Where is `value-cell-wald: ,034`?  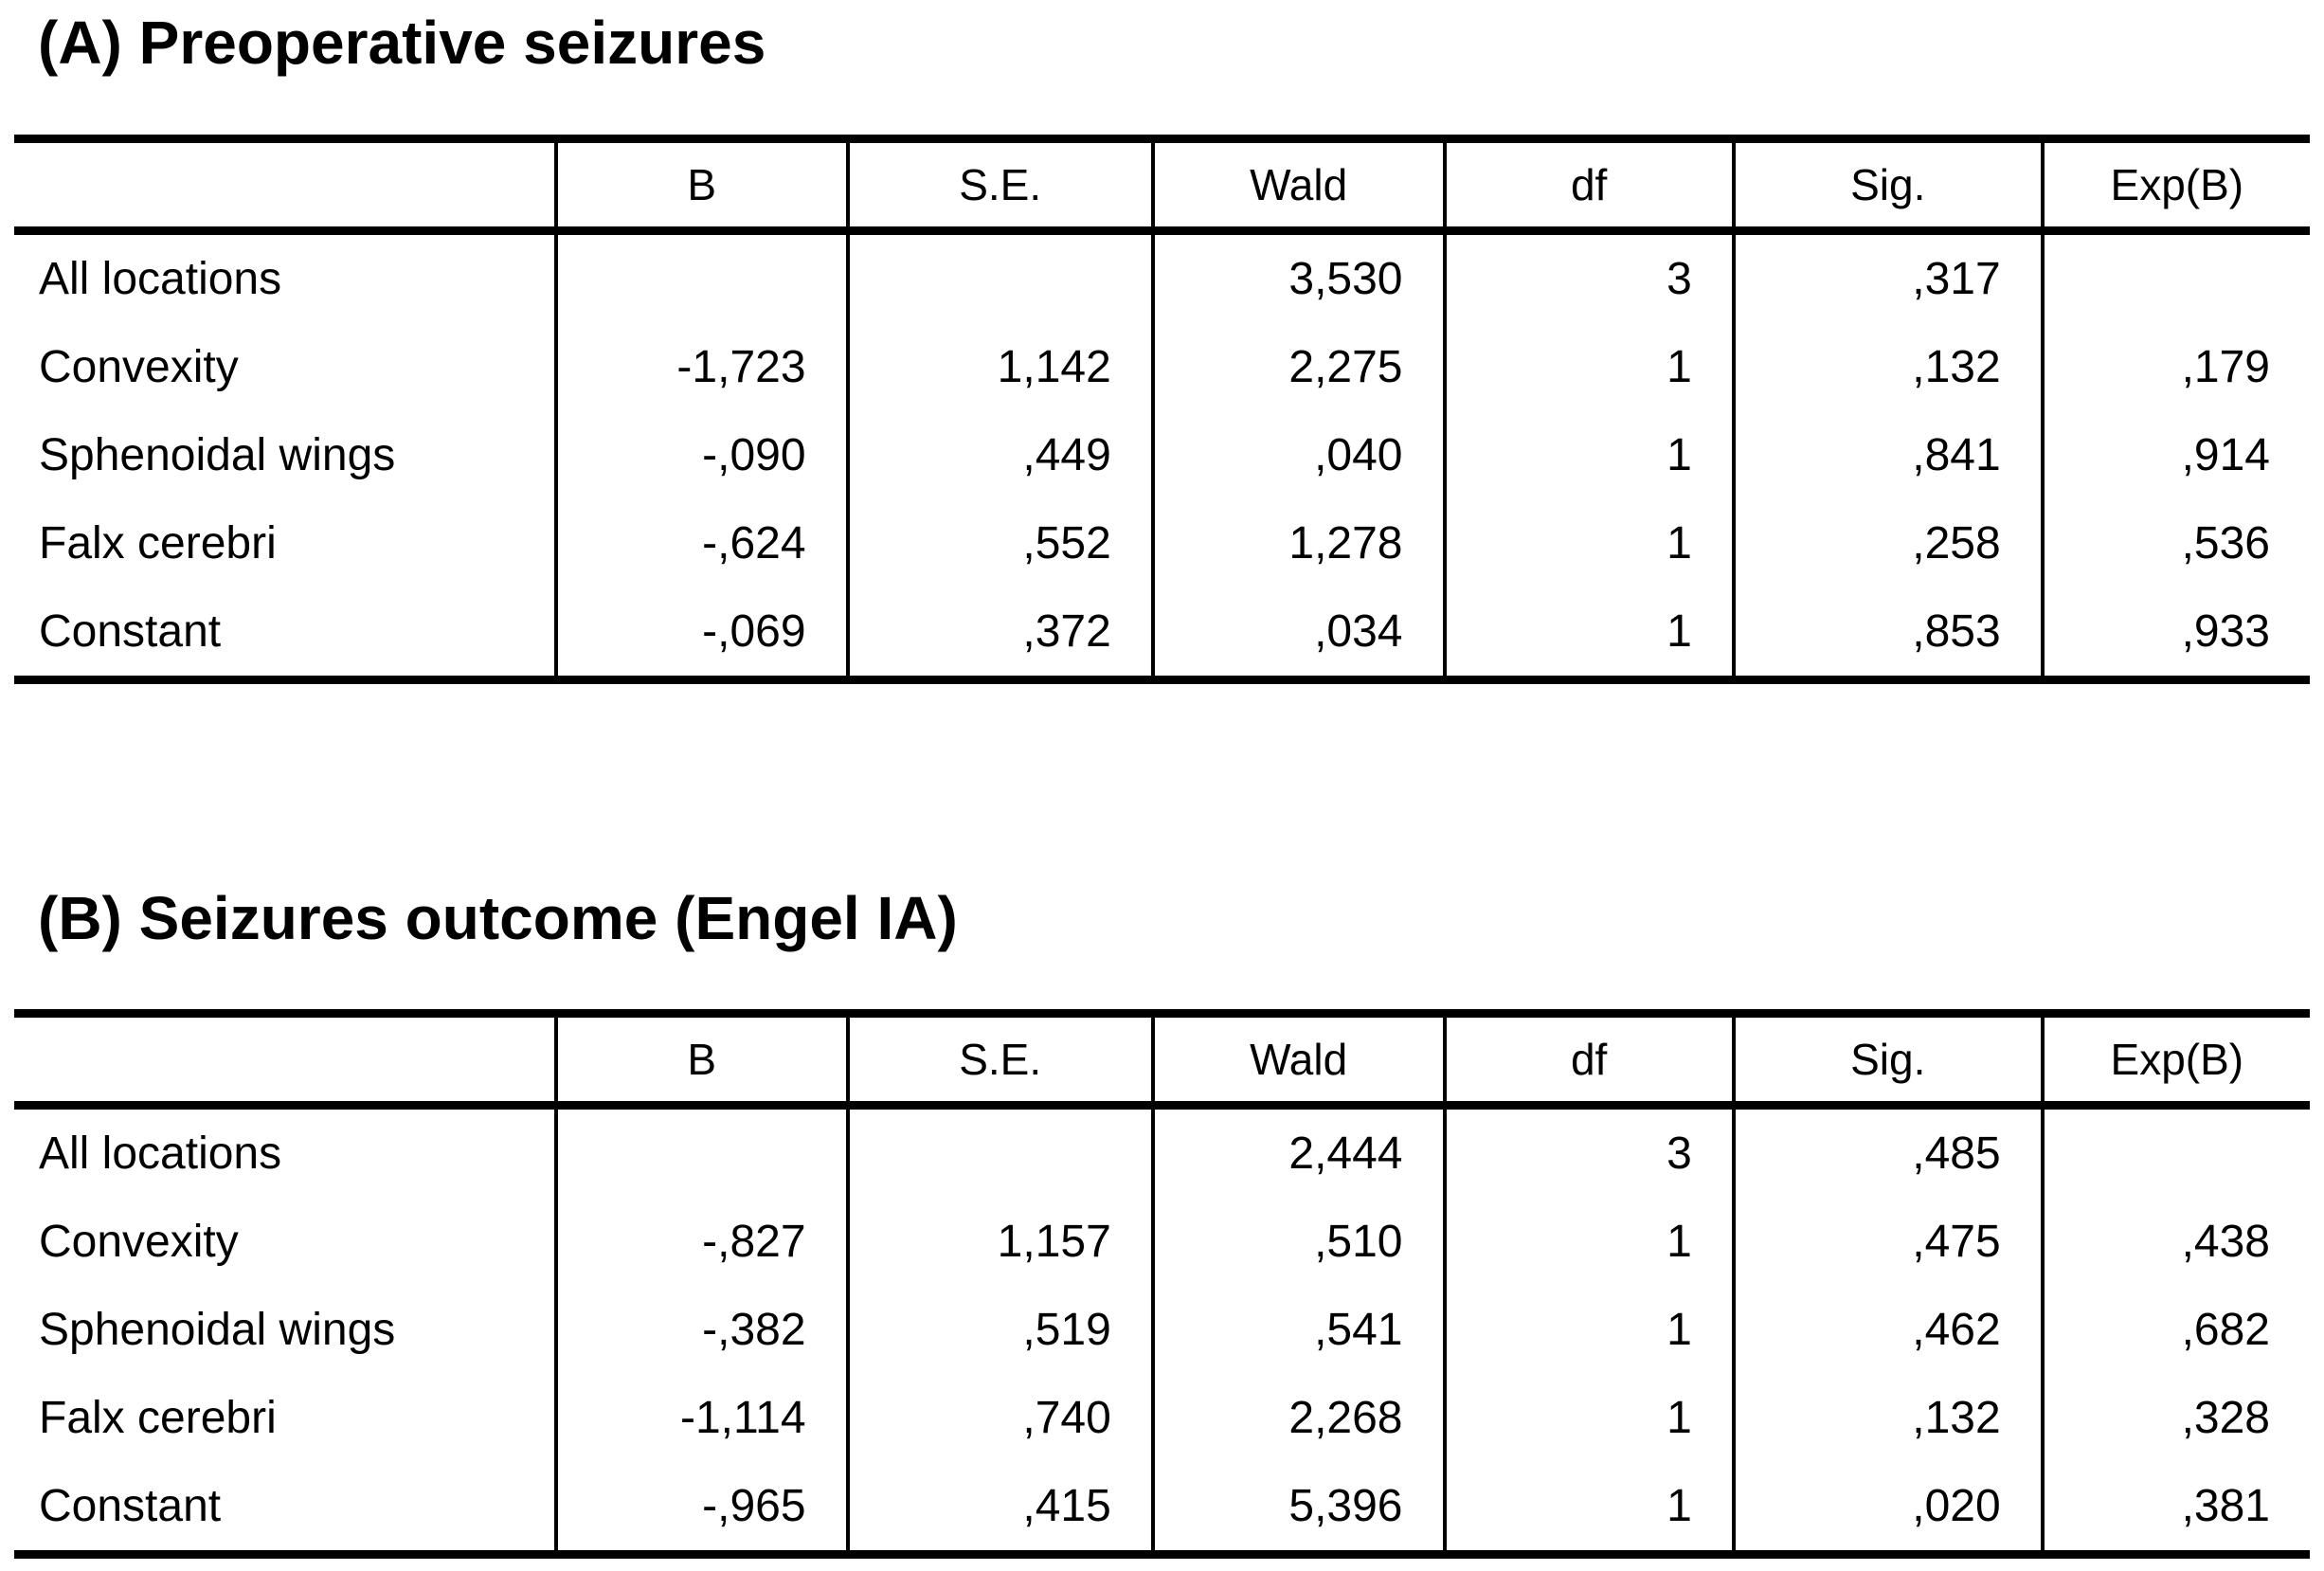 value-cell-wald: ,034 is located at coordinates (1297, 634).